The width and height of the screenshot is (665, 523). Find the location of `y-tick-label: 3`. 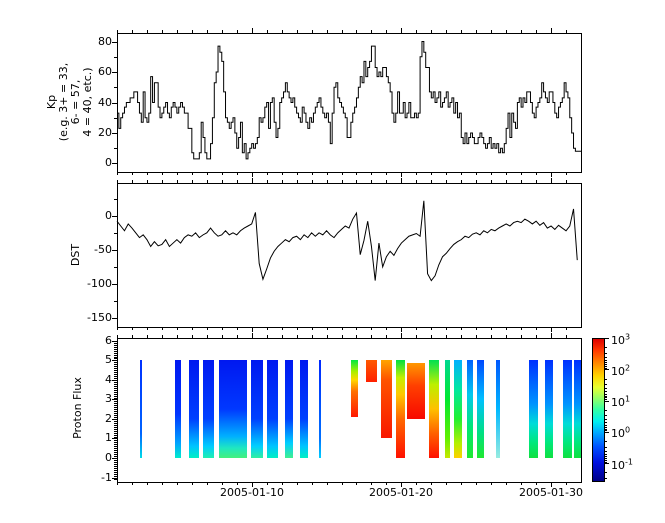

y-tick-label: 3 is located at coordinates (108, 398).